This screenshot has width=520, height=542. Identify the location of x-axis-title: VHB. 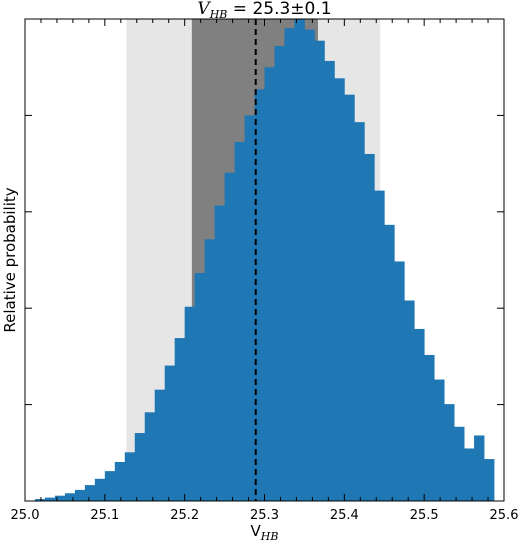
(265, 532).